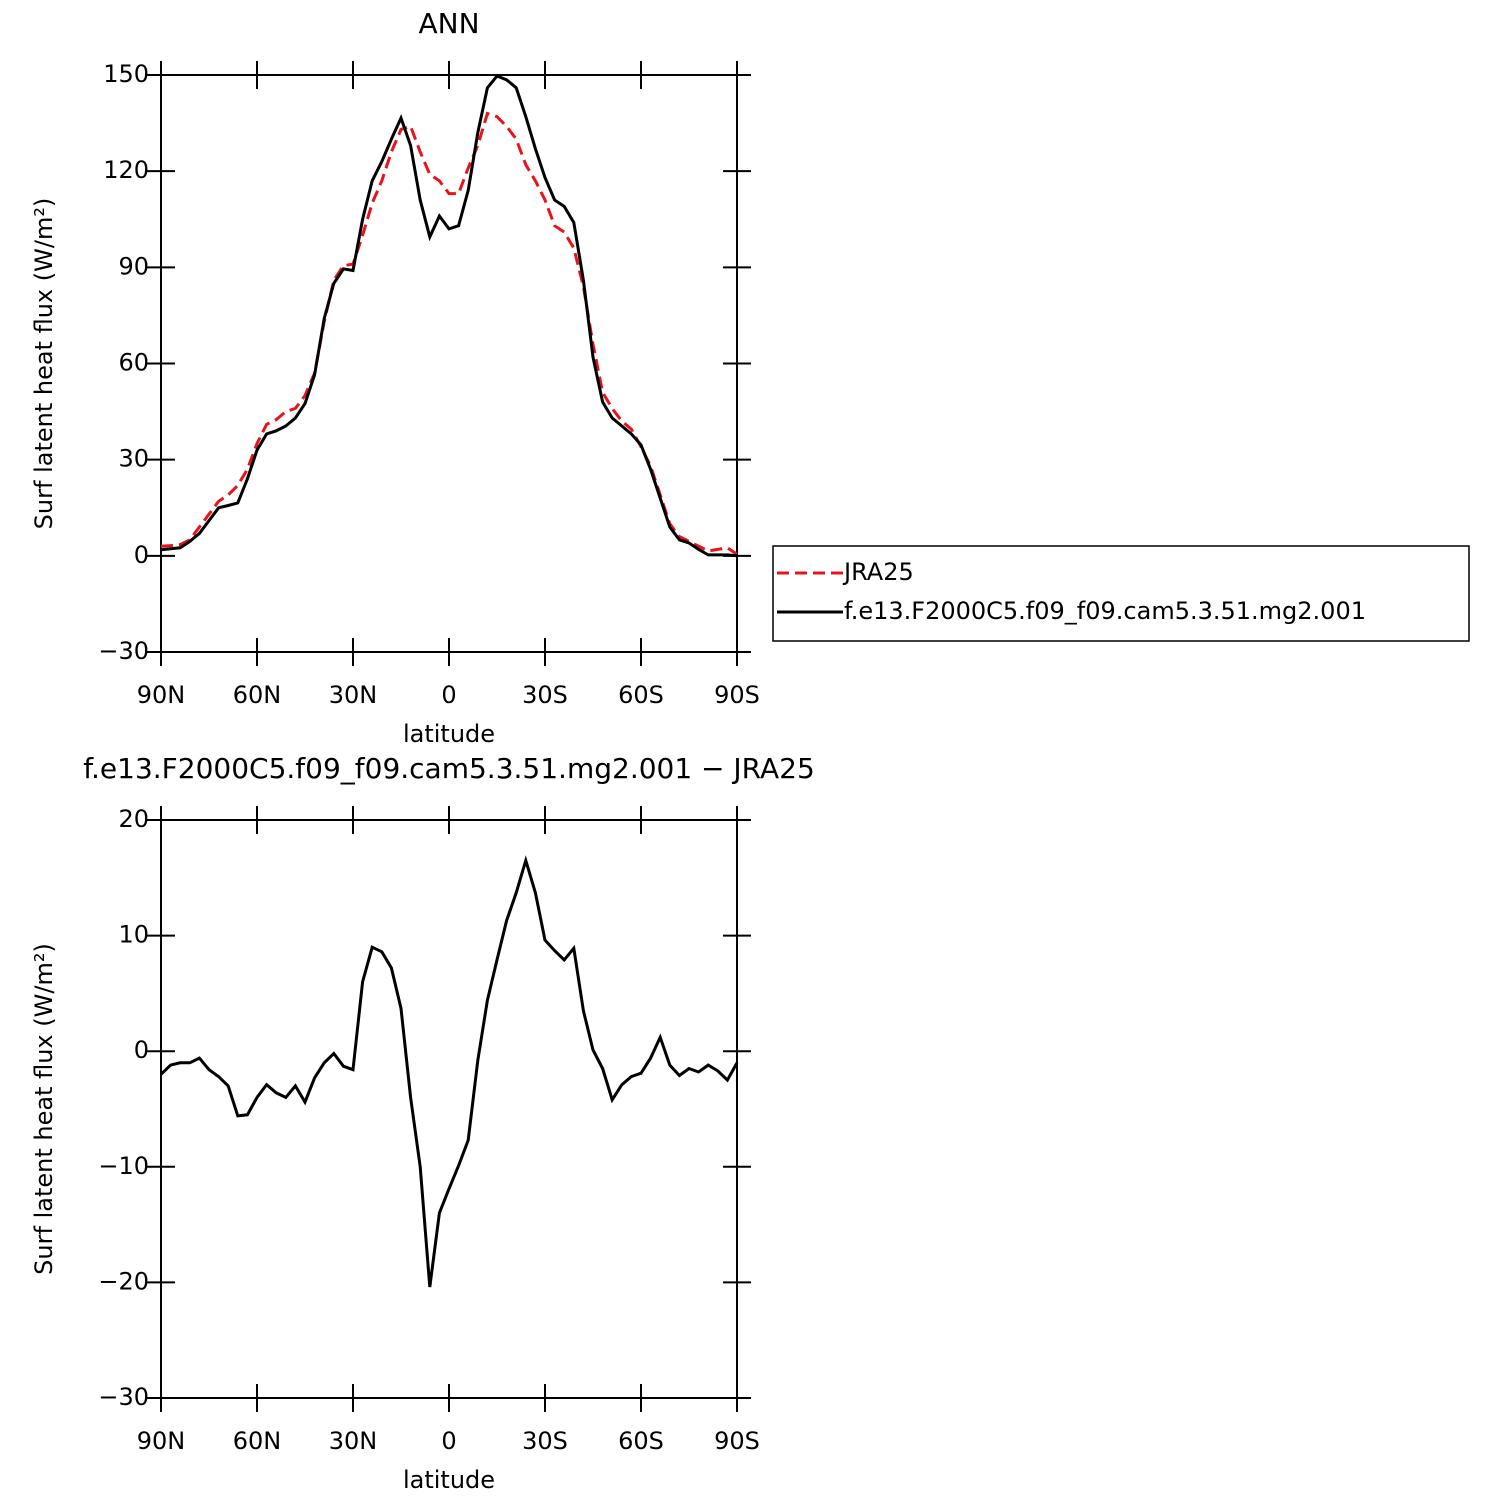 The height and width of the screenshot is (1502, 1499). What do you see at coordinates (126, 170) in the screenshot?
I see `y-tick-label: 120` at bounding box center [126, 170].